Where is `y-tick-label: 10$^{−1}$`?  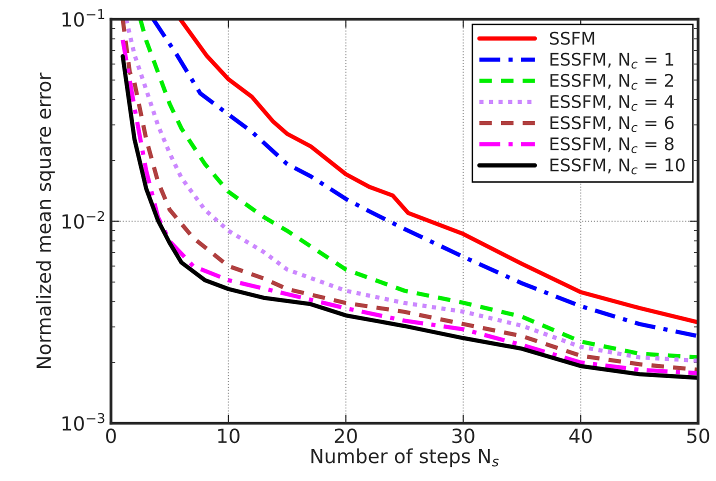 y-tick-label: 10$^{−1}$ is located at coordinates (83, 18).